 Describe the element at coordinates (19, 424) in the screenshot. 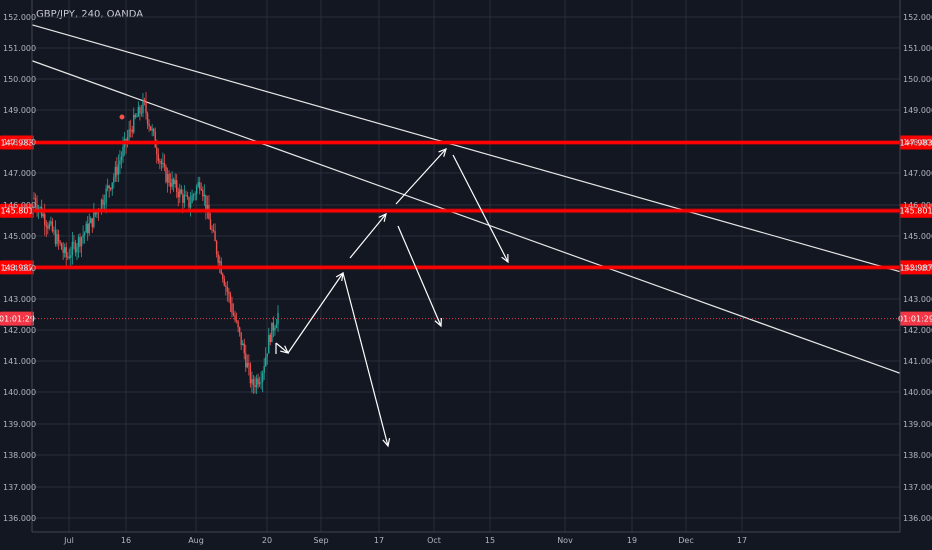

I see `y-tick-label-left: 139.000` at that location.